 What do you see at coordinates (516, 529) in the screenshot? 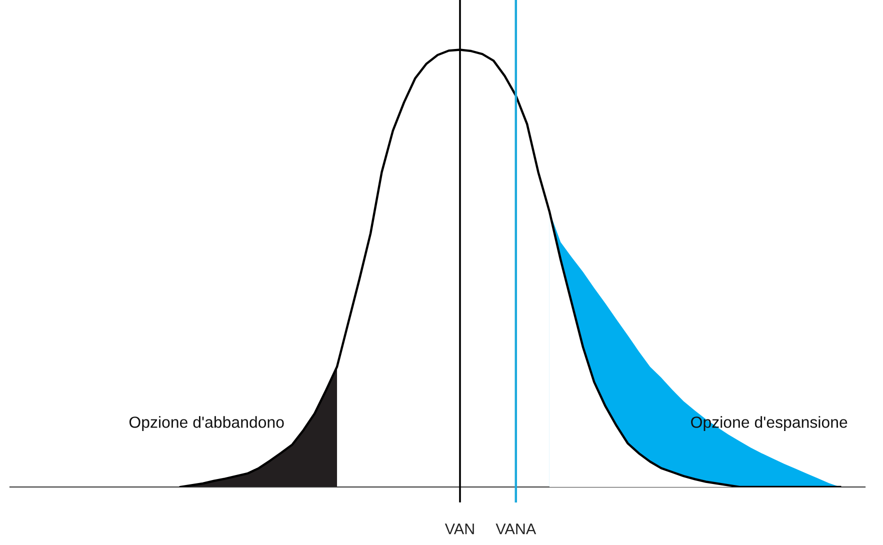
I see `x-tick-label: VANA` at bounding box center [516, 529].